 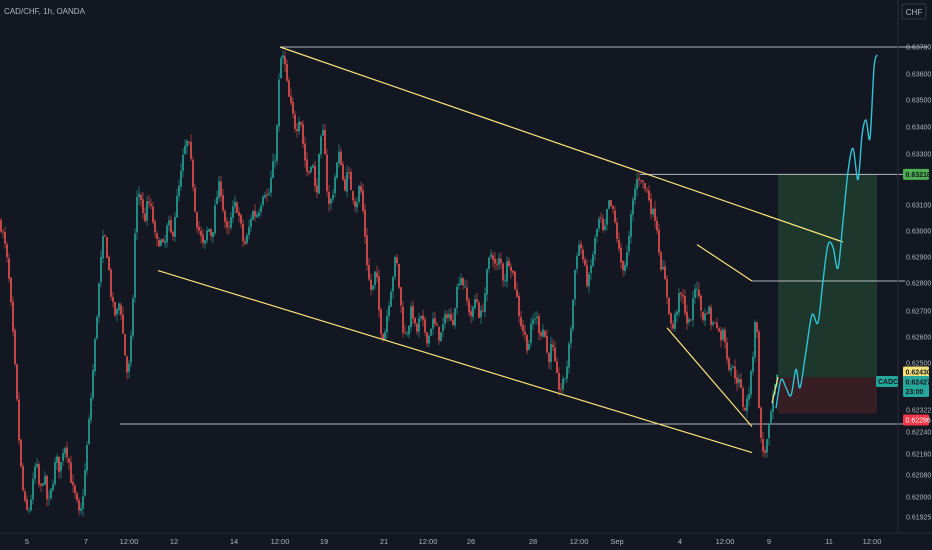 What do you see at coordinates (533, 541) in the screenshot?
I see `x-tick-label: 28` at bounding box center [533, 541].